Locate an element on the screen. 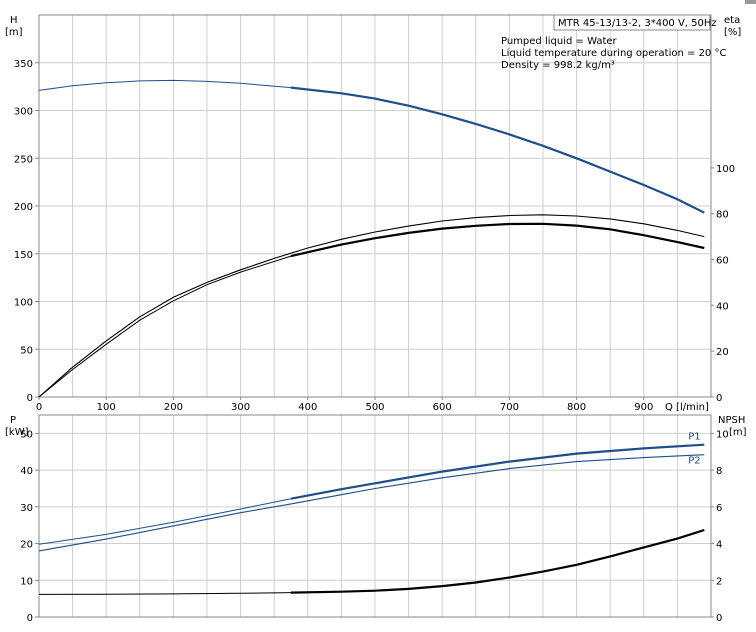  p2-curve is located at coordinates (371, 503).